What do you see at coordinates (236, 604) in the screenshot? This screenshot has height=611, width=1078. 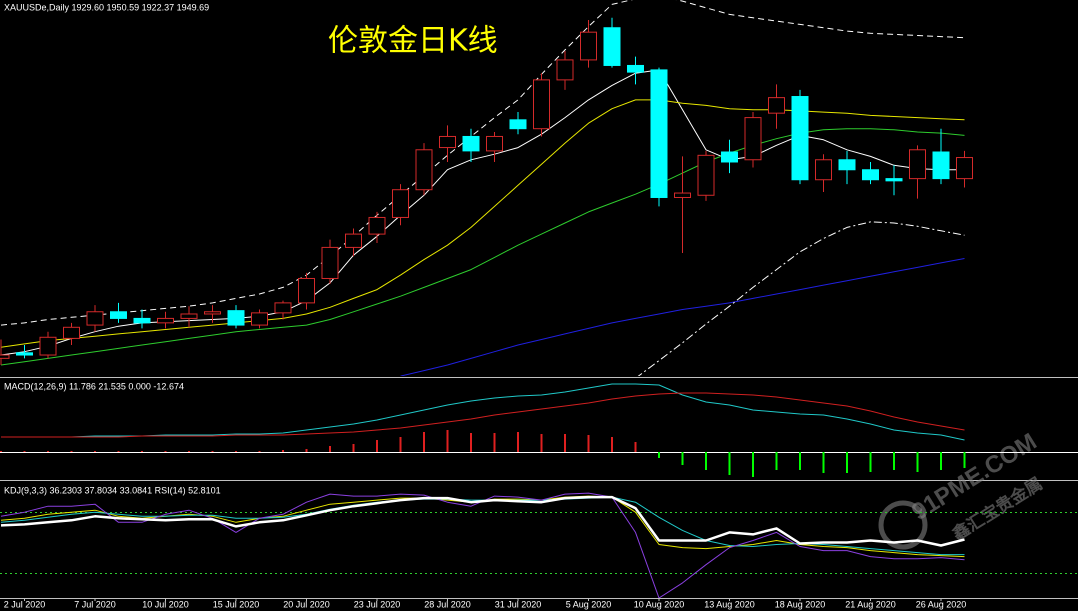 I see `x-tick-label: 15 Jul 2020` at bounding box center [236, 604].